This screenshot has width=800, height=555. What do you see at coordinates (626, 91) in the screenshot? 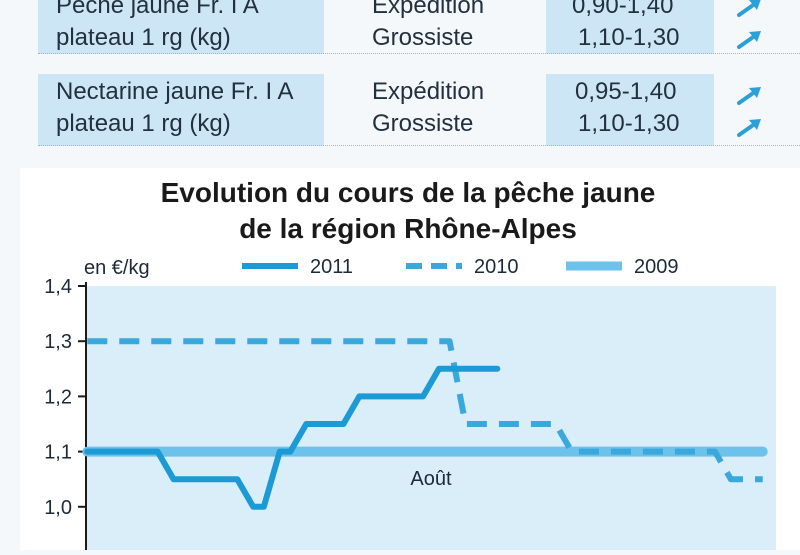
I see `price-range: 0,95-1,40` at bounding box center [626, 91].